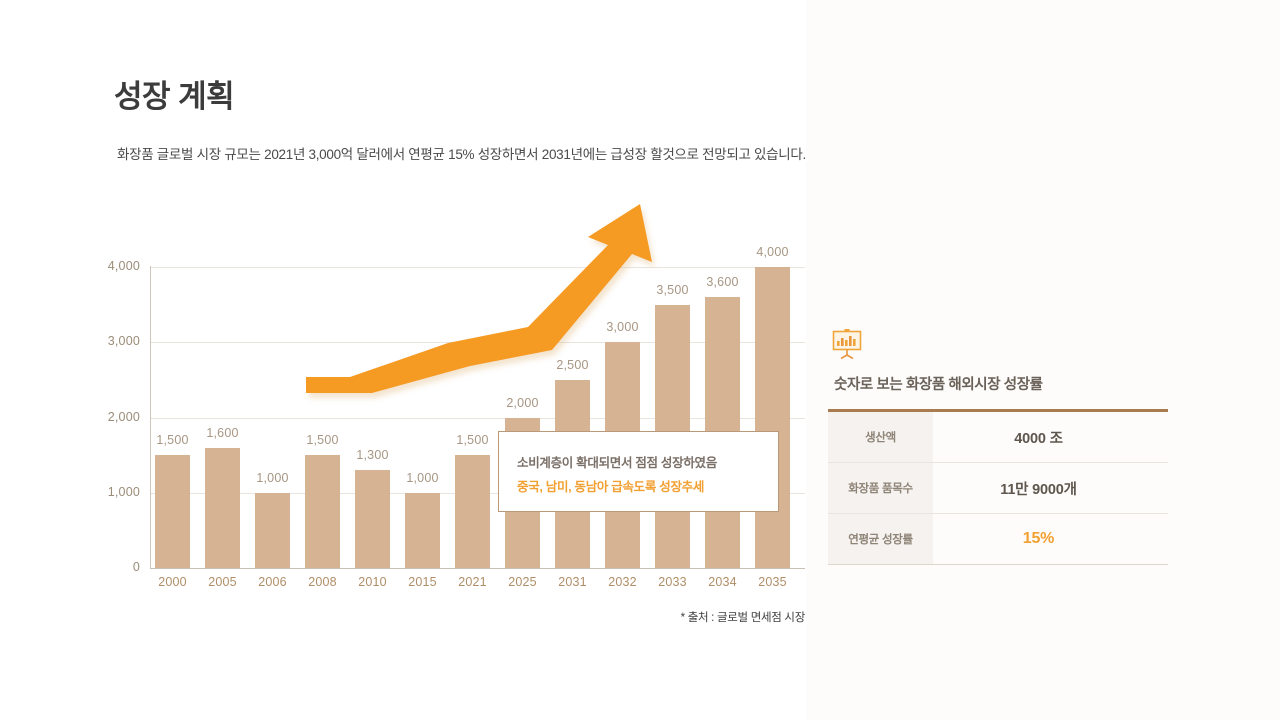  Describe the element at coordinates (617, 463) in the screenshot. I see `callout-line-1: 소비계층이 확대되면서 점점 성장하였음` at that location.